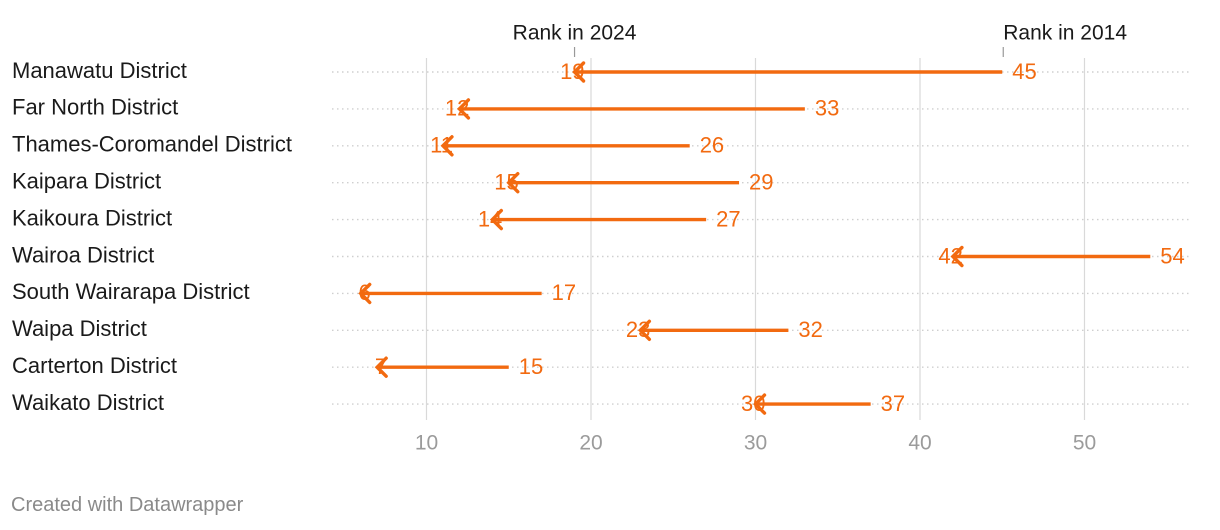 The height and width of the screenshot is (530, 1220). What do you see at coordinates (531, 366) in the screenshot?
I see `value-label-2014: 15` at bounding box center [531, 366].